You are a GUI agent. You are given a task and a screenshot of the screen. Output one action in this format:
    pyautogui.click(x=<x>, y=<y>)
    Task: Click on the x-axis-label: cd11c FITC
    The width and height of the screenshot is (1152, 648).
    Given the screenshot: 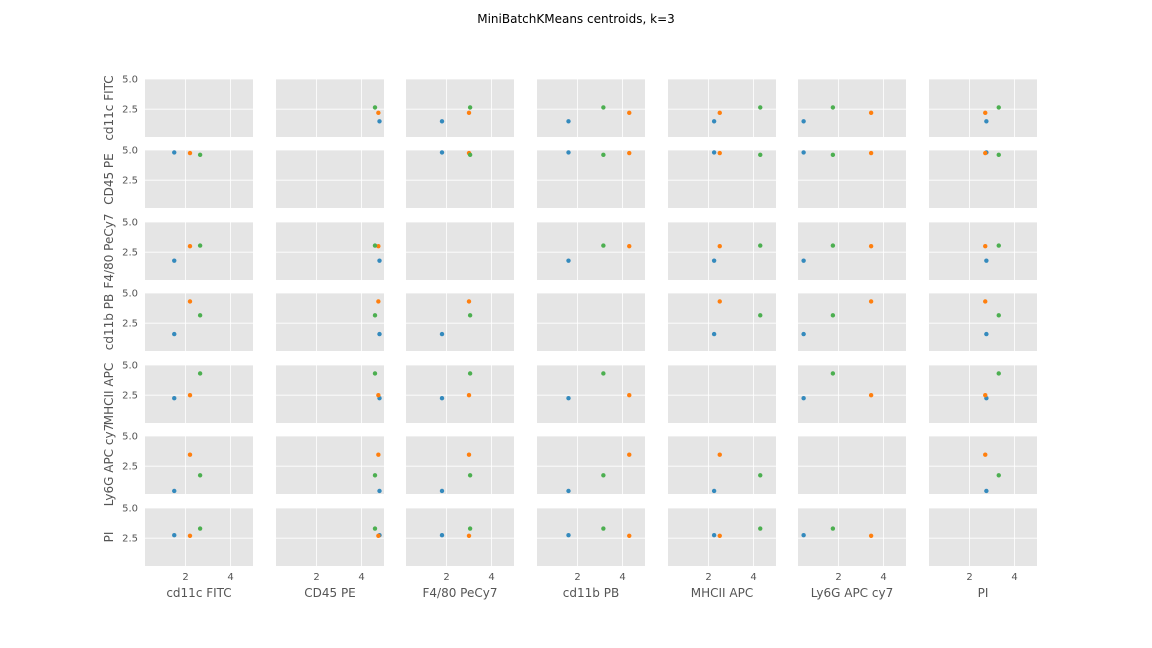 What is the action you would take?
    pyautogui.click(x=198, y=593)
    